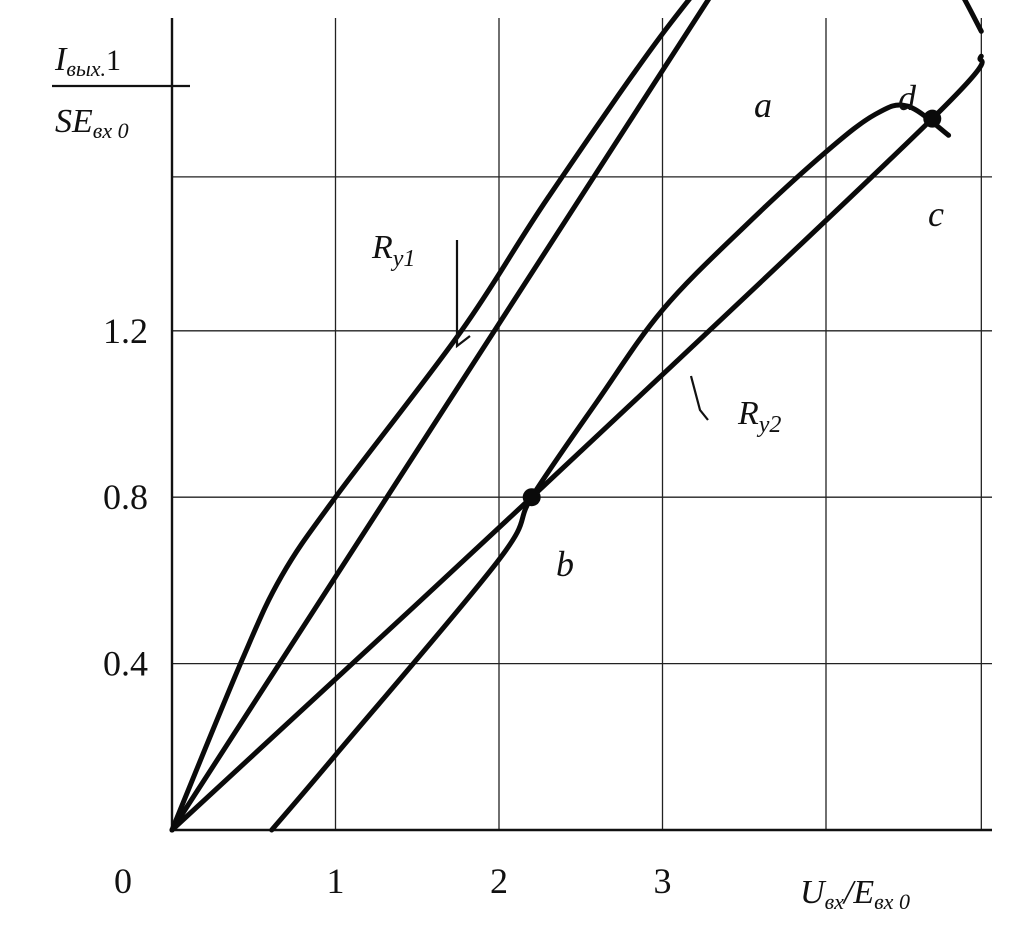 This screenshot has height=952, width=1028. What do you see at coordinates (835, 901) in the screenshot?
I see `x-label-u-sub: вх` at bounding box center [835, 901].